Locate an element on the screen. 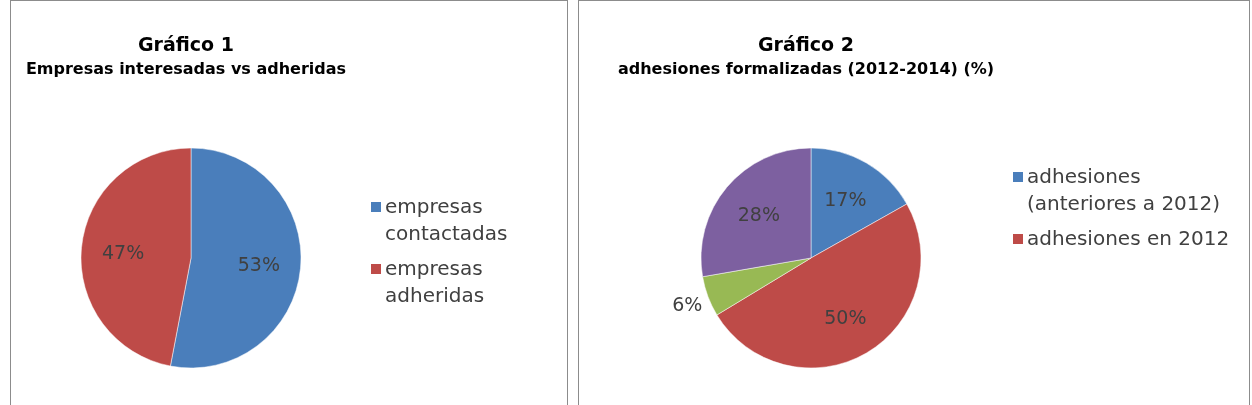  data-label: 17% is located at coordinates (845, 199).